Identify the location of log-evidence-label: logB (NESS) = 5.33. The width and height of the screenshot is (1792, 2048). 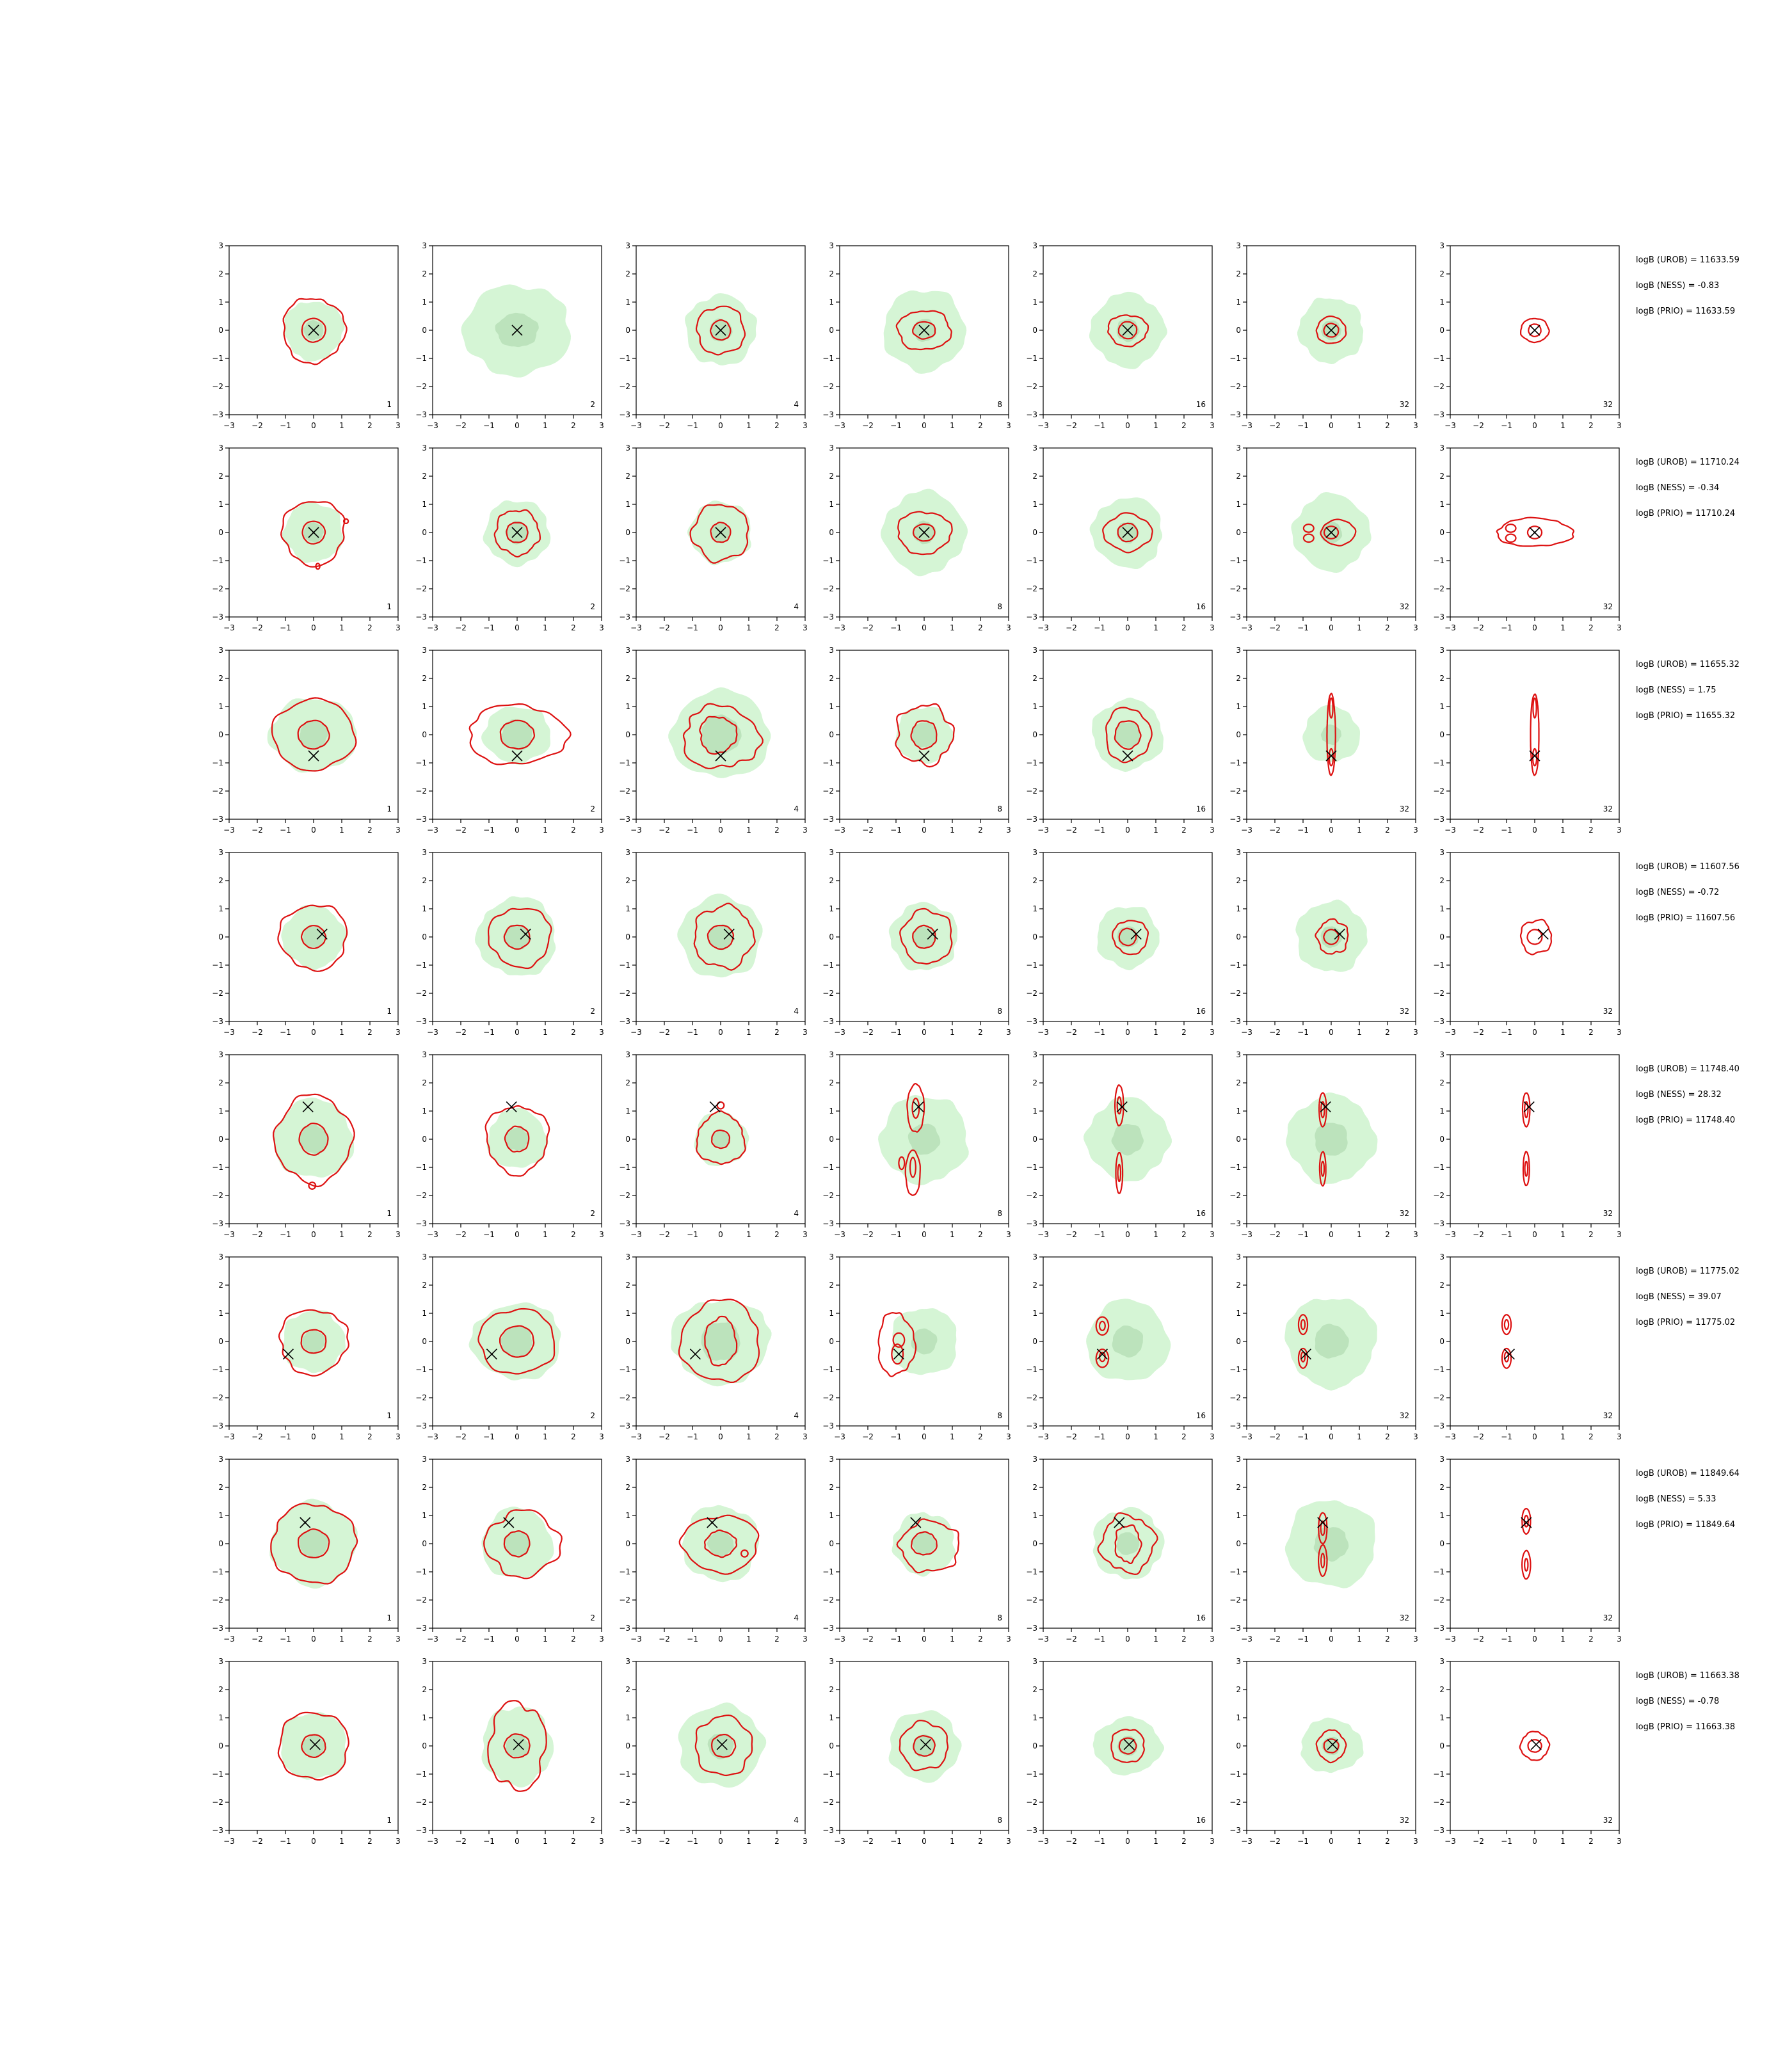
(1676, 1499).